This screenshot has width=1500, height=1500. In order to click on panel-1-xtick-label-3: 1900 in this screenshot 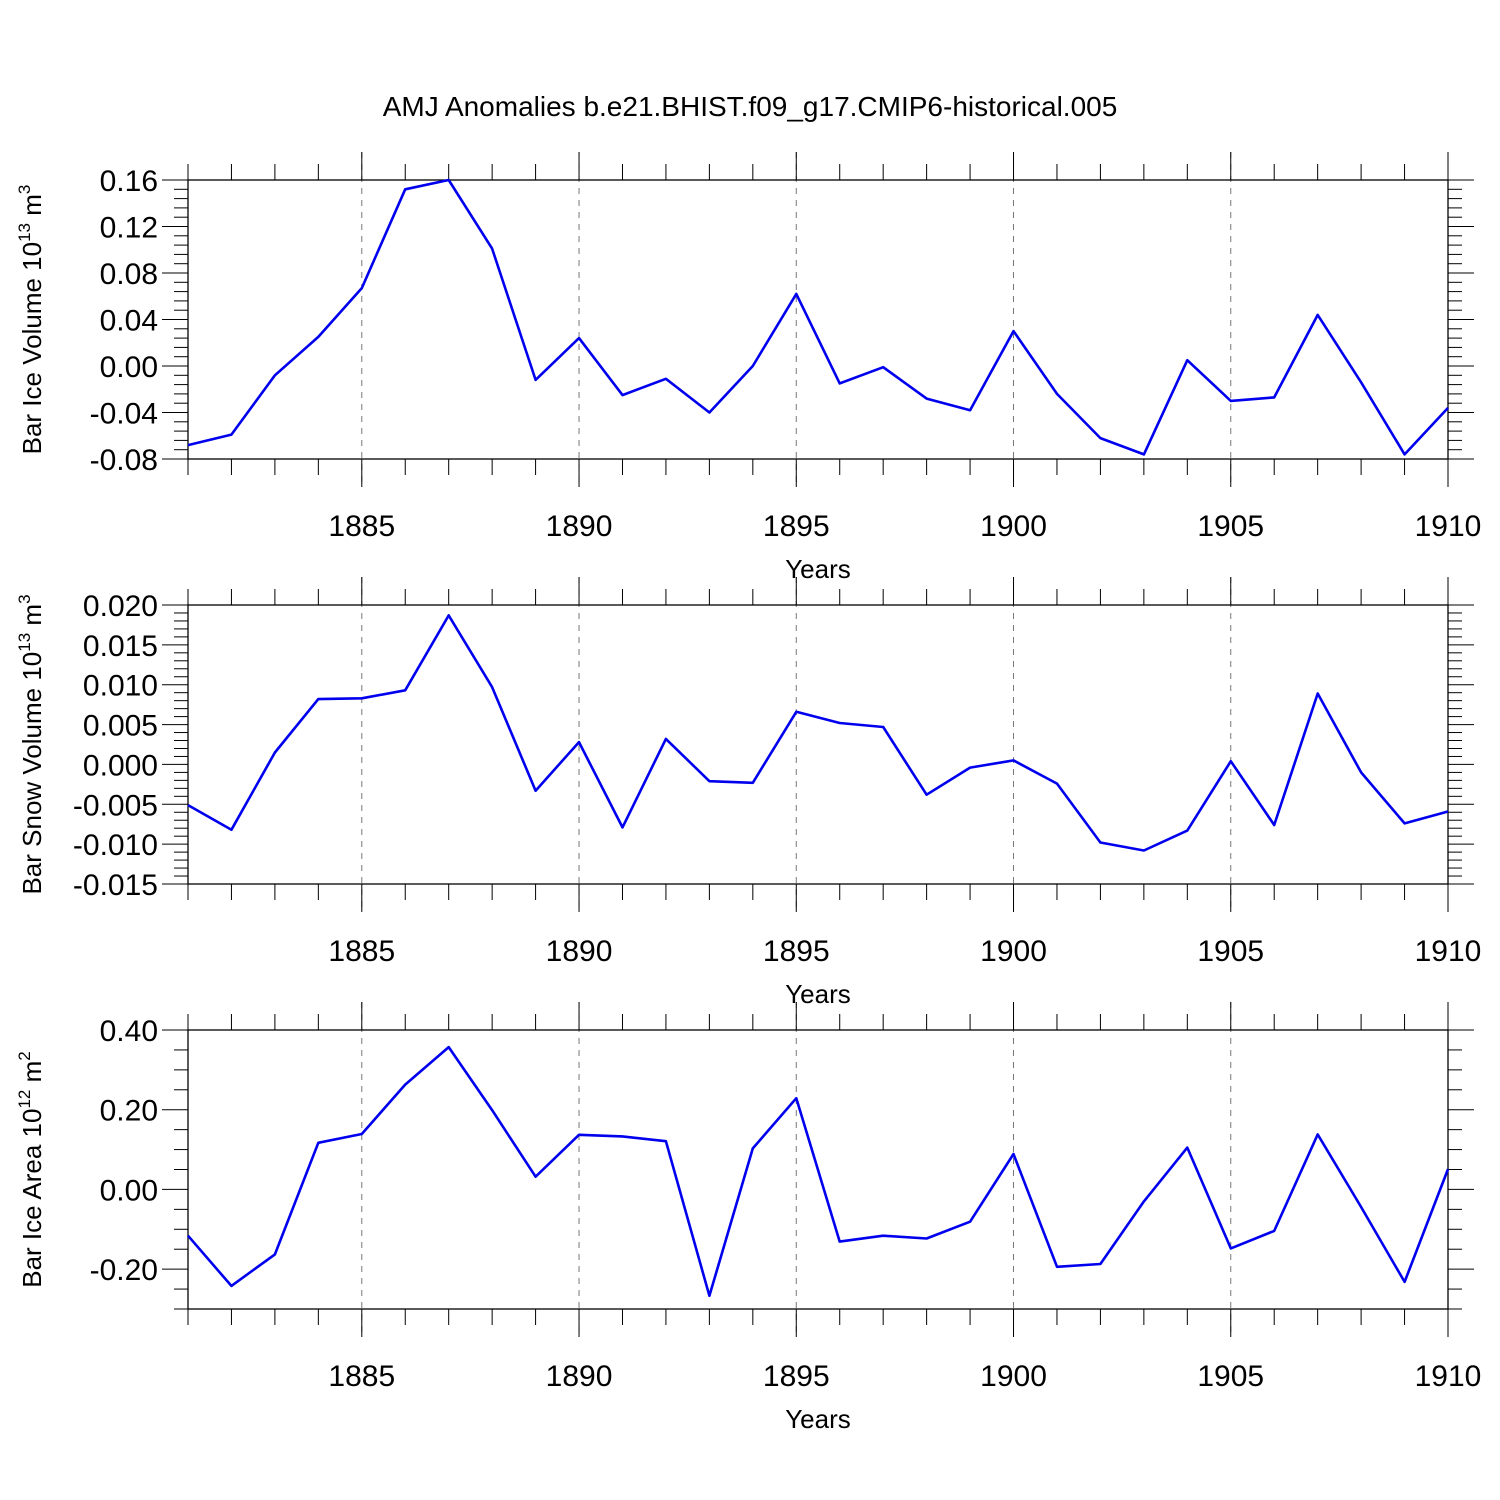, I will do `click(1013, 526)`.